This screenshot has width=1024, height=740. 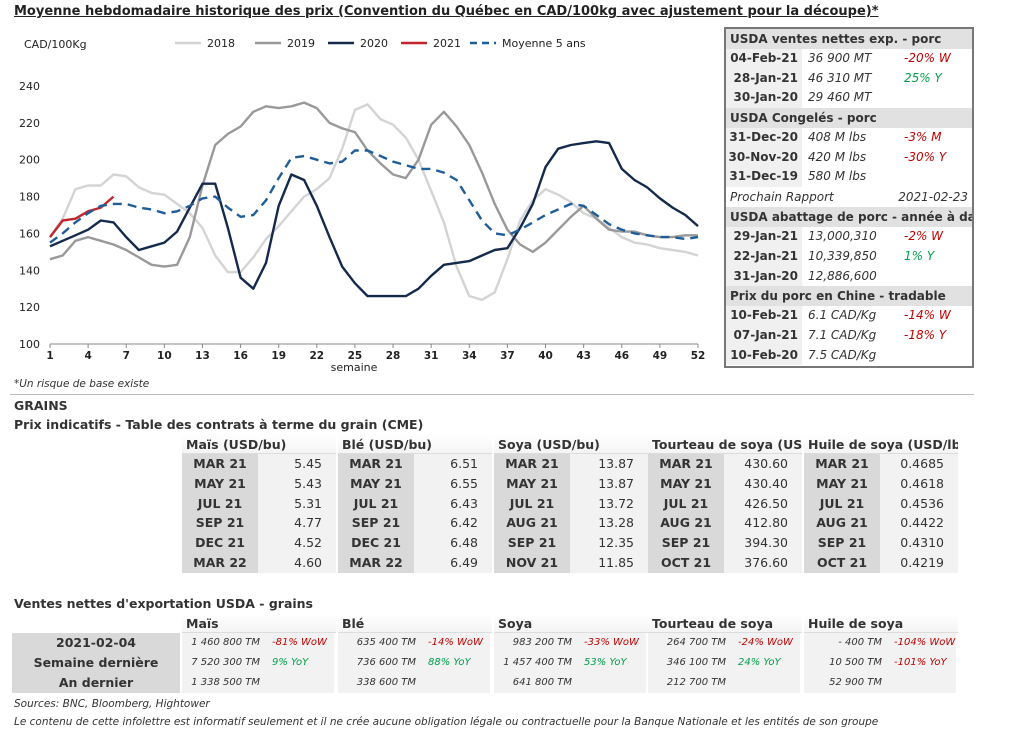 What do you see at coordinates (725, 623) in the screenshot?
I see `export-column-header: Tourteau de soya` at bounding box center [725, 623].